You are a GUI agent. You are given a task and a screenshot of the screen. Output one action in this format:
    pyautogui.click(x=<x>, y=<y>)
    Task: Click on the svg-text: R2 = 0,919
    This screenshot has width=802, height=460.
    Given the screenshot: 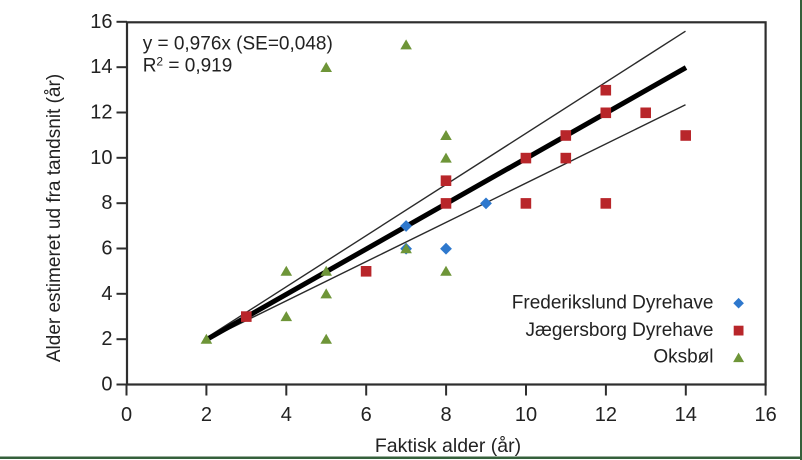 What is the action you would take?
    pyautogui.click(x=188, y=66)
    